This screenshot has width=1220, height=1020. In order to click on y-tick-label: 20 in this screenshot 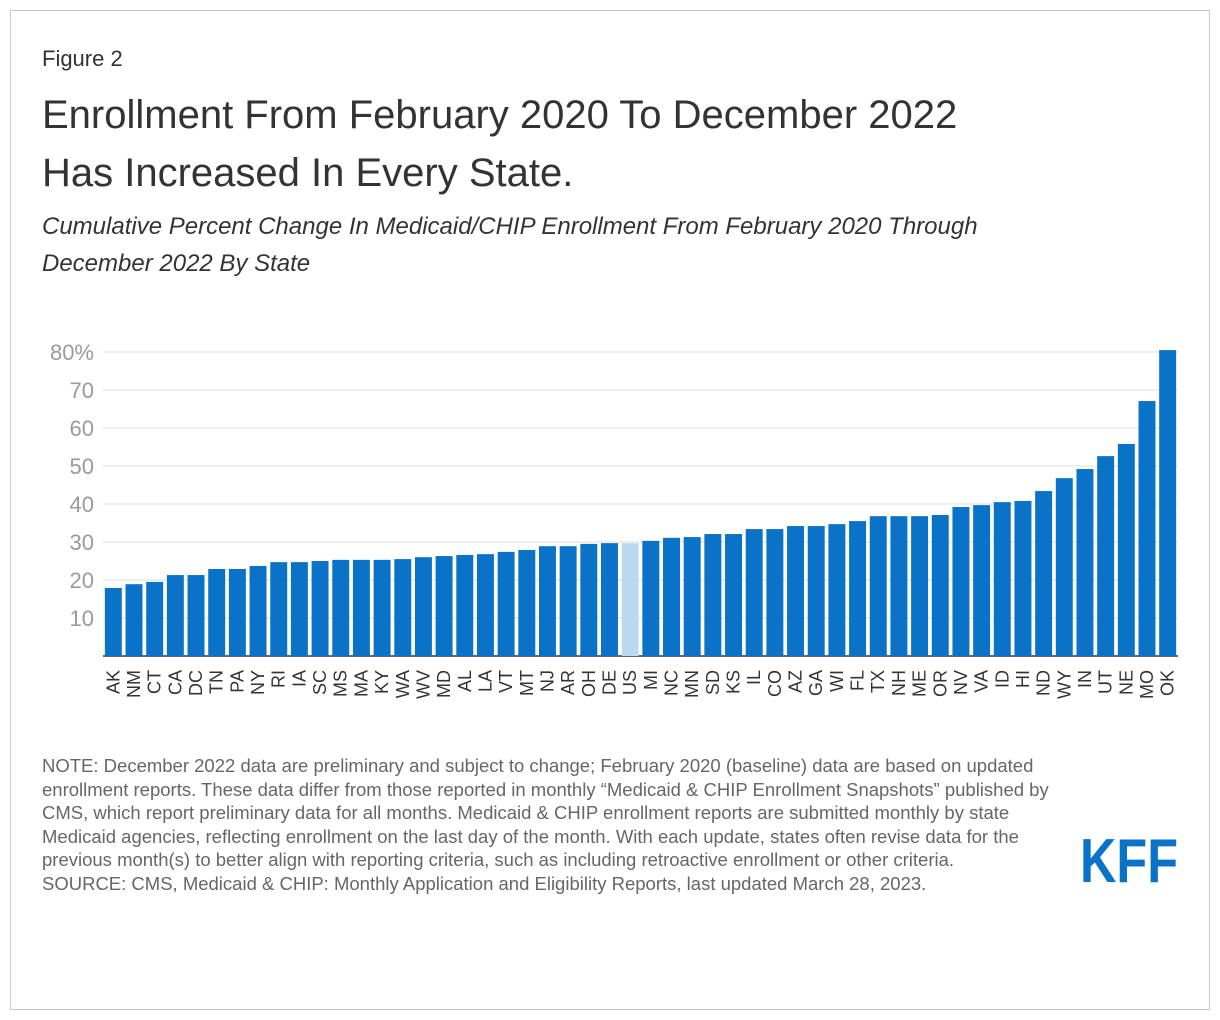, I will do `click(82, 580)`.